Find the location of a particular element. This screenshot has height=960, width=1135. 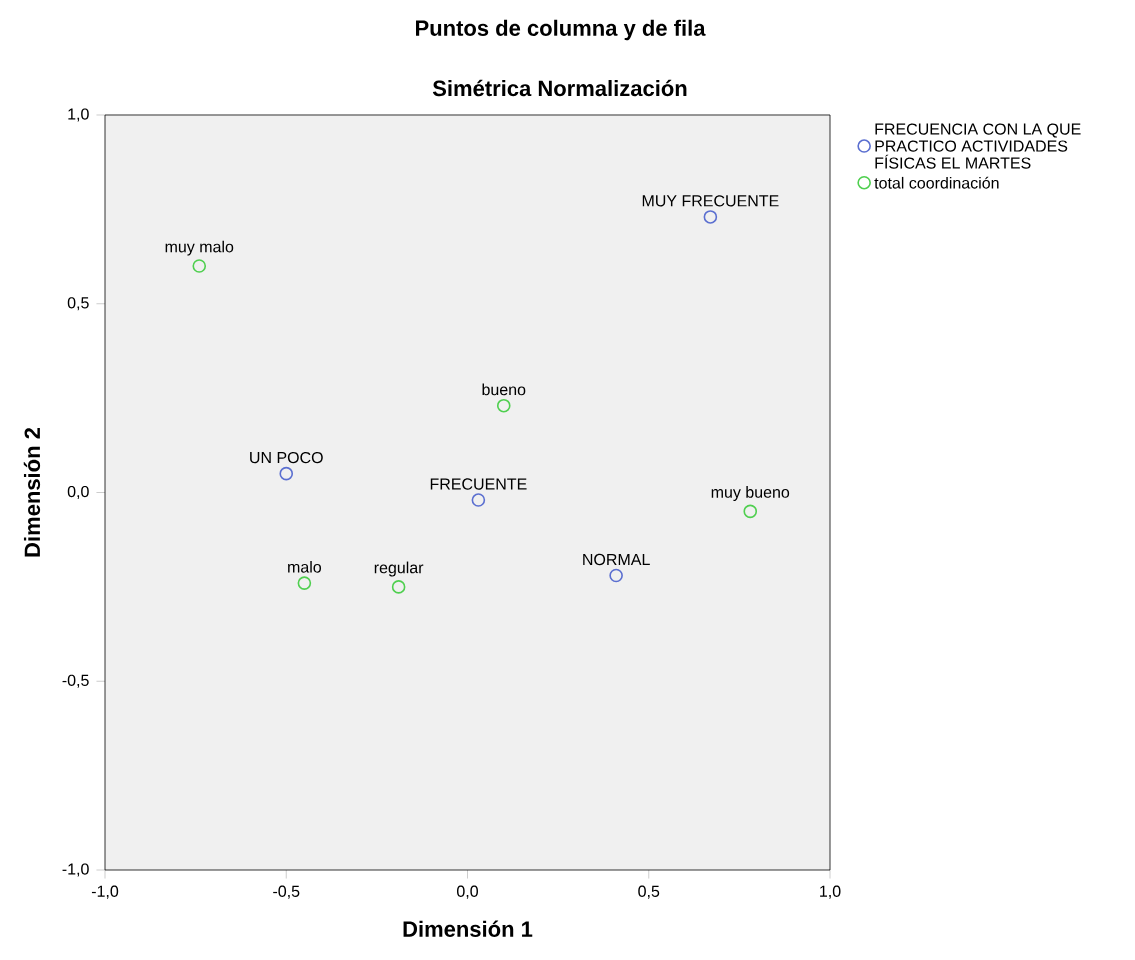

x-tick-label: 0,5 is located at coordinates (649, 892).